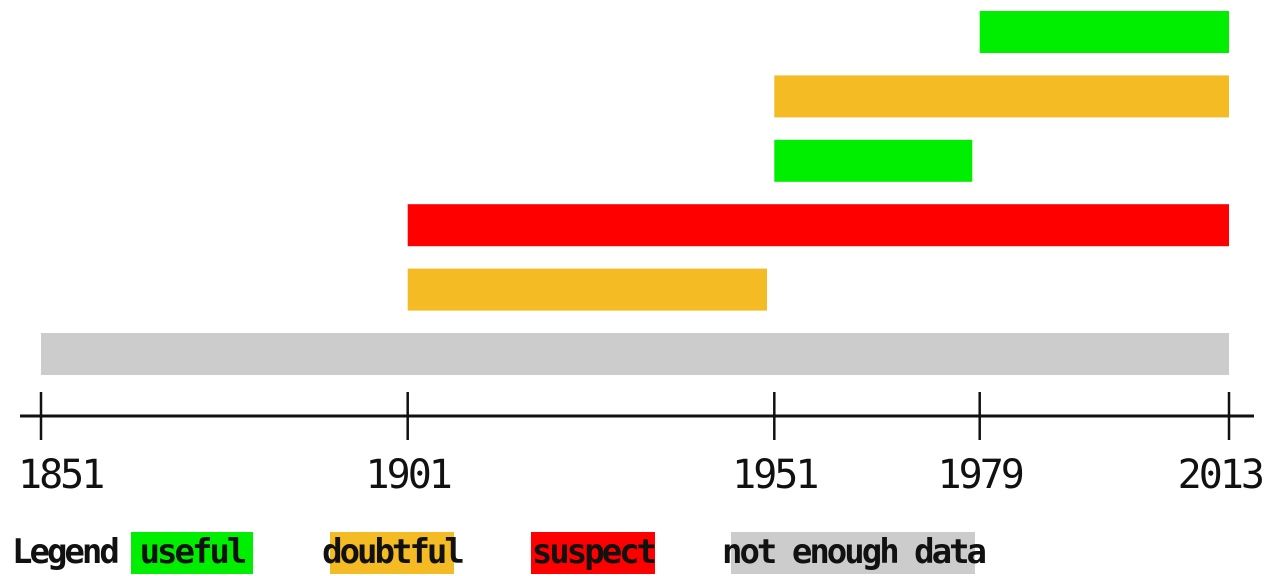 This screenshot has height=576, width=1264. What do you see at coordinates (774, 475) in the screenshot?
I see `tick-label-1951: 1951` at bounding box center [774, 475].